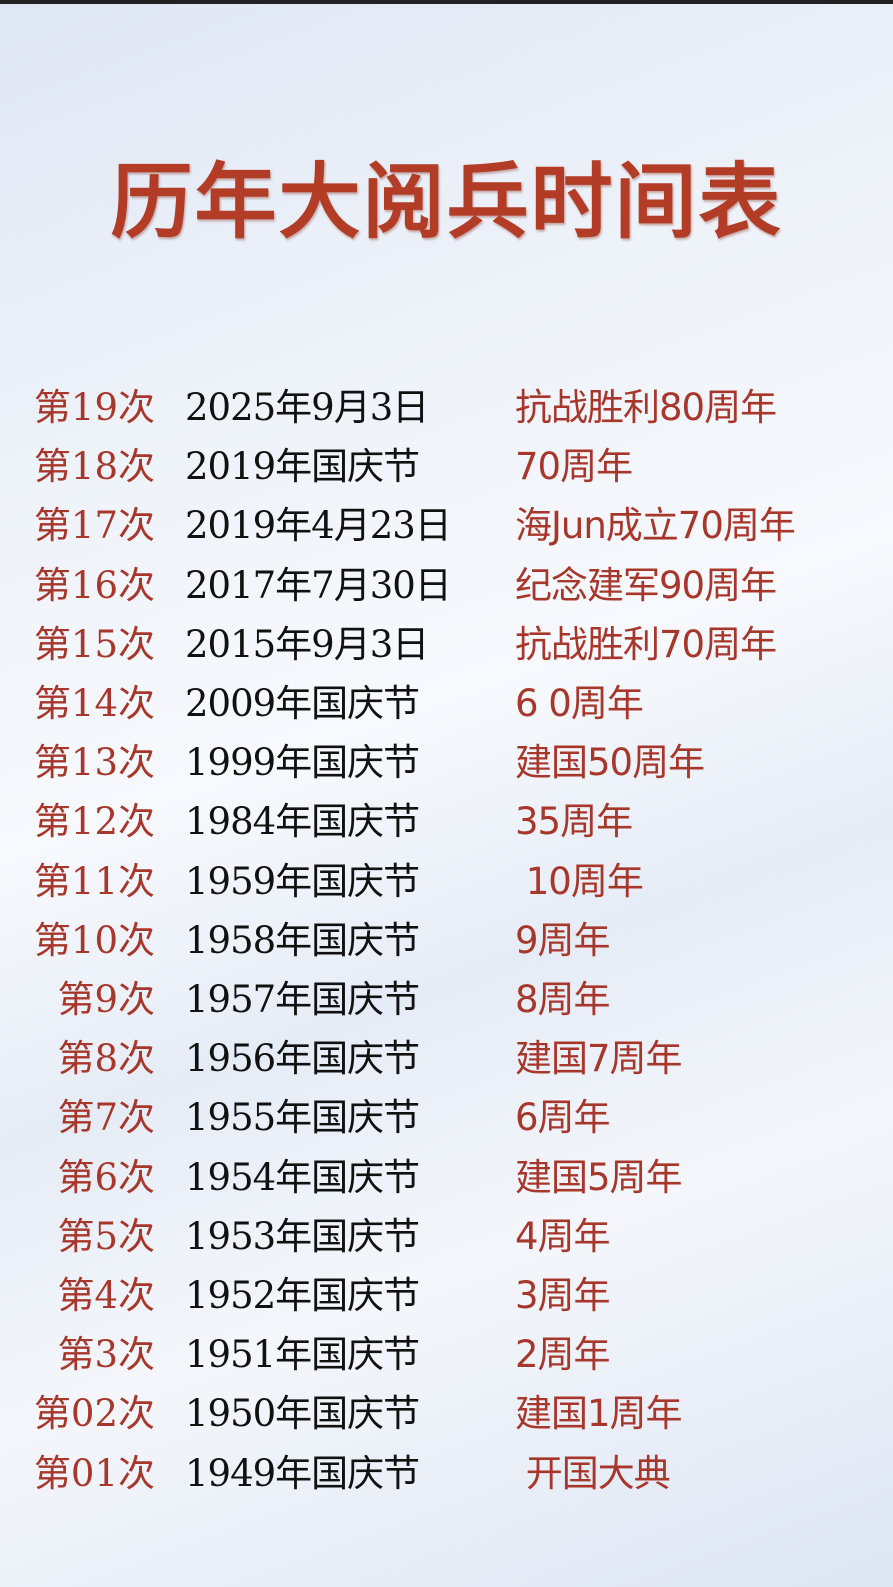 The width and height of the screenshot is (893, 1587). What do you see at coordinates (446, 1237) in the screenshot?
I see `table-row: 第5次 1953年国庆节 4周年` at bounding box center [446, 1237].